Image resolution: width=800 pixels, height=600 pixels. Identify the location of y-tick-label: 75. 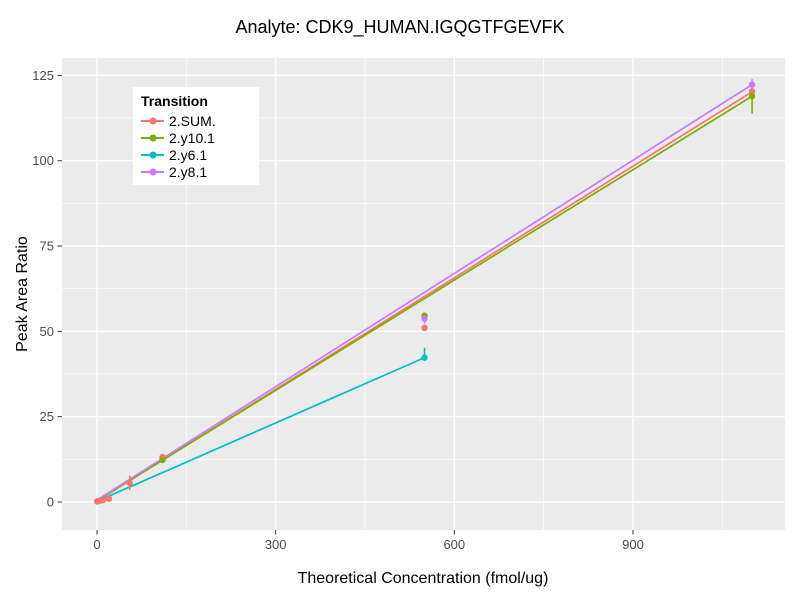
(47, 246).